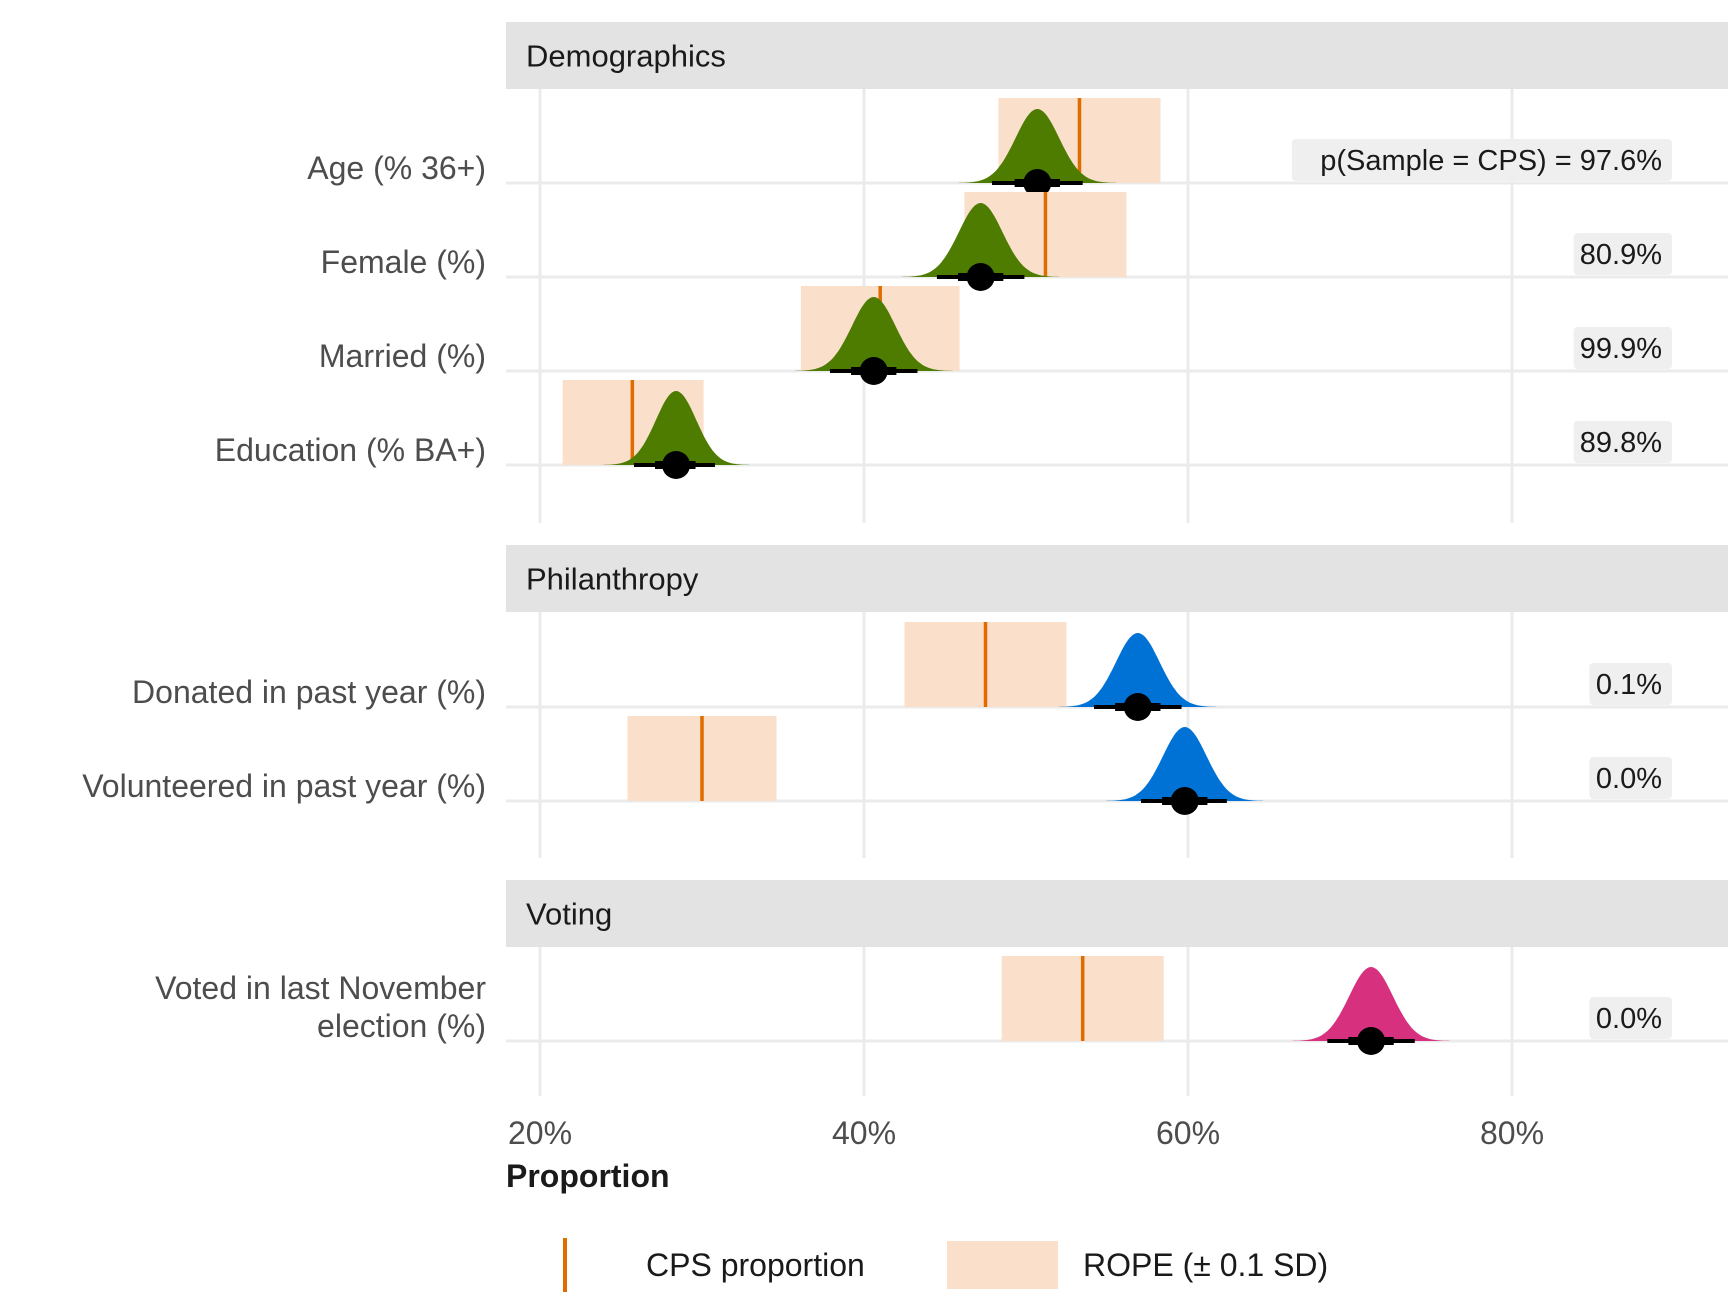 The image size is (1728, 1296). I want to click on legend-rope-key, so click(1002, 1265).